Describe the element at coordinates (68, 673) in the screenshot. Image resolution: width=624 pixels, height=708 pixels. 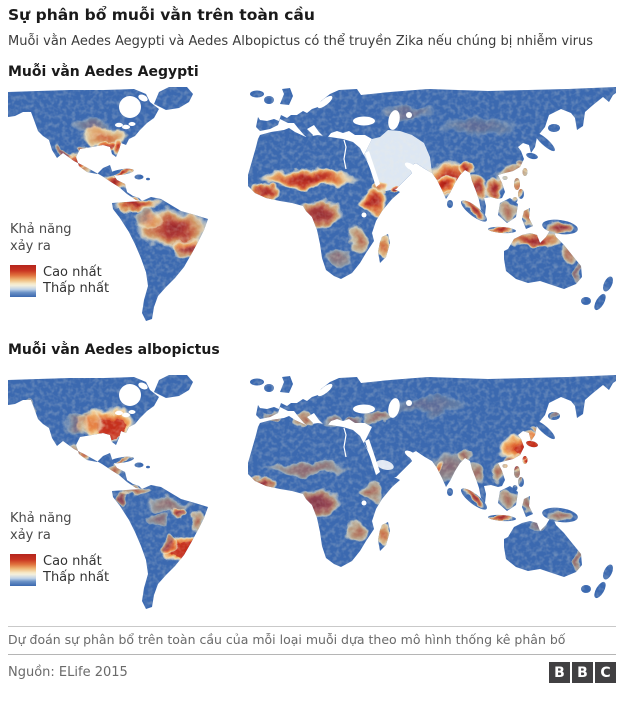
I see `source-credit: Nguồn: ELife 2015` at that location.